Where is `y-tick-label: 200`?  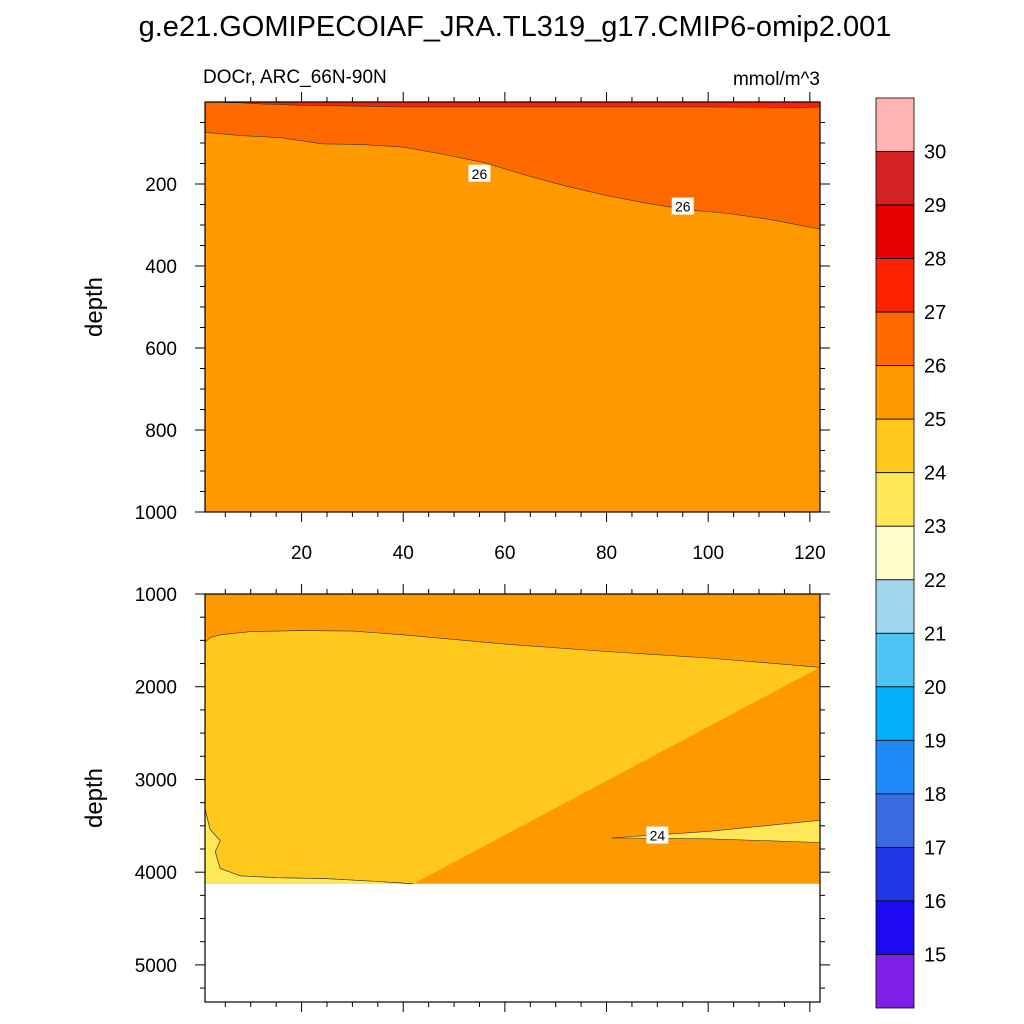
y-tick-label: 200 is located at coordinates (161, 185).